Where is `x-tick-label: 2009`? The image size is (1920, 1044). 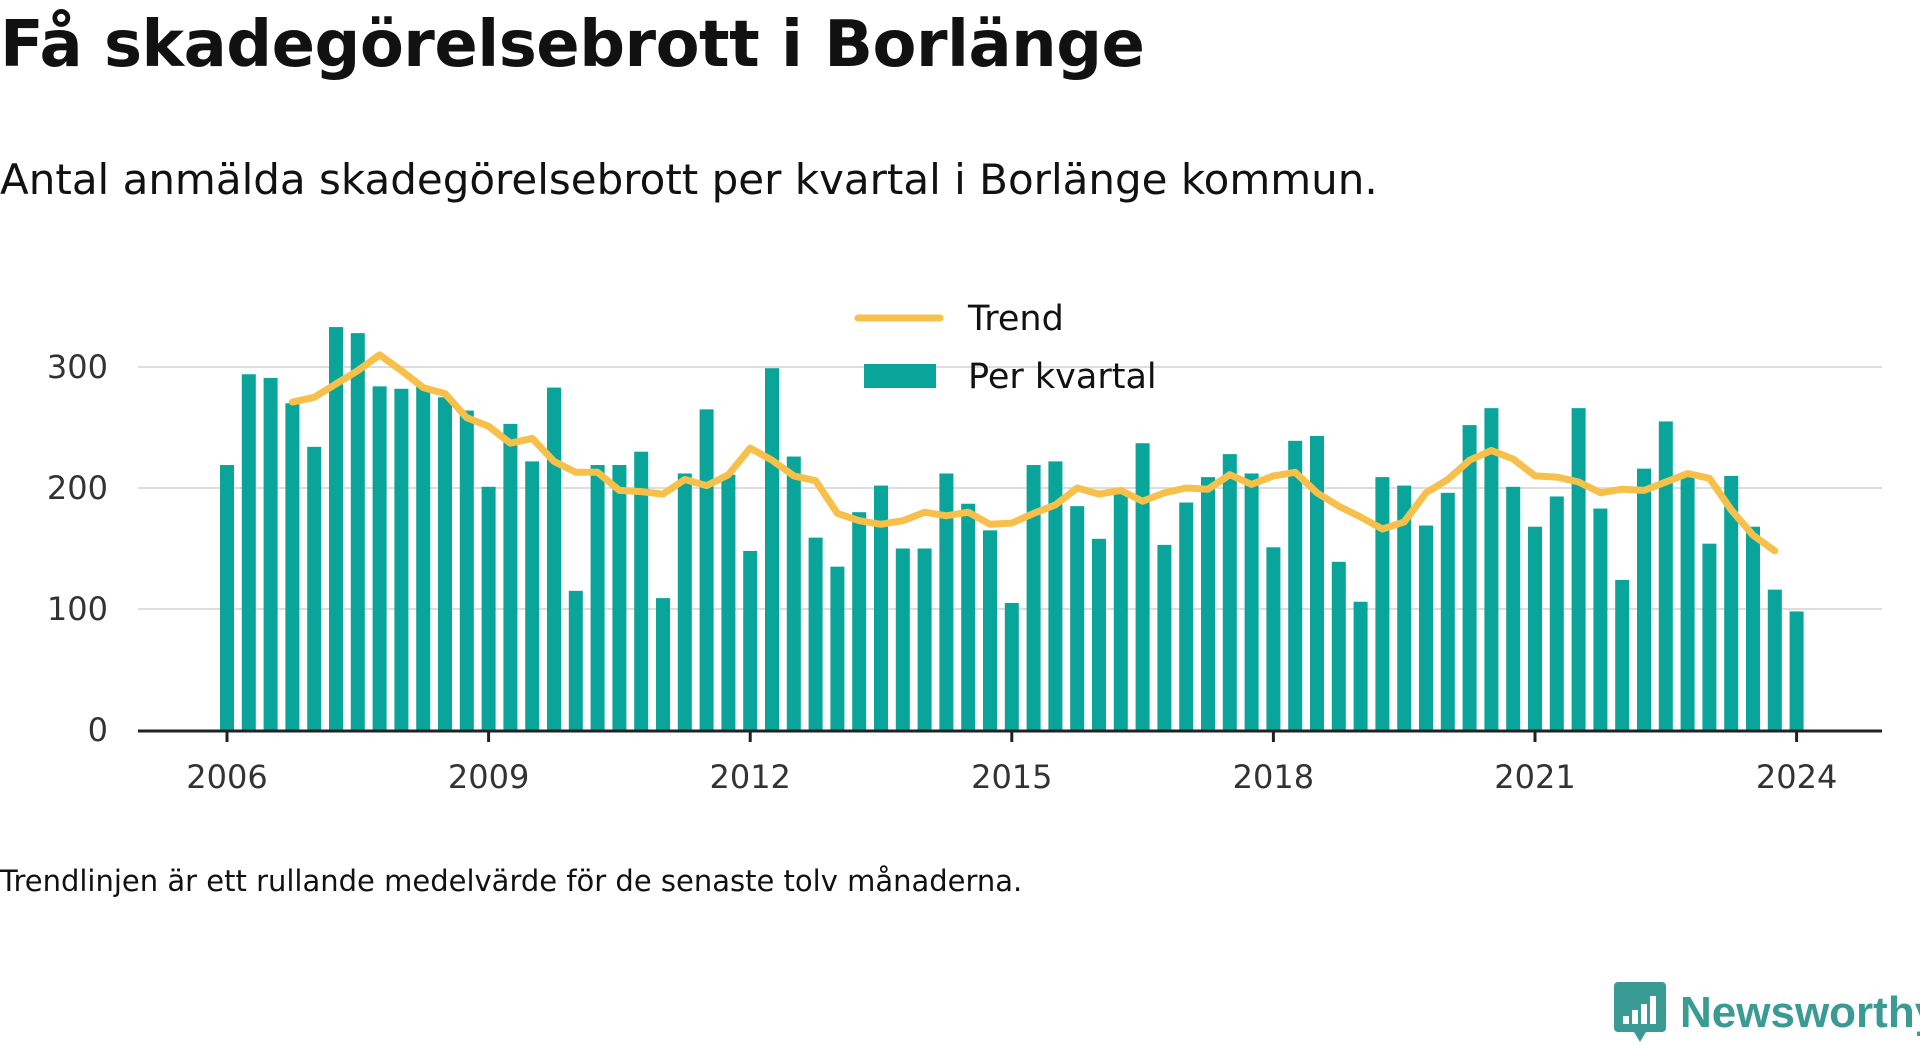
x-tick-label: 2009 is located at coordinates (488, 774).